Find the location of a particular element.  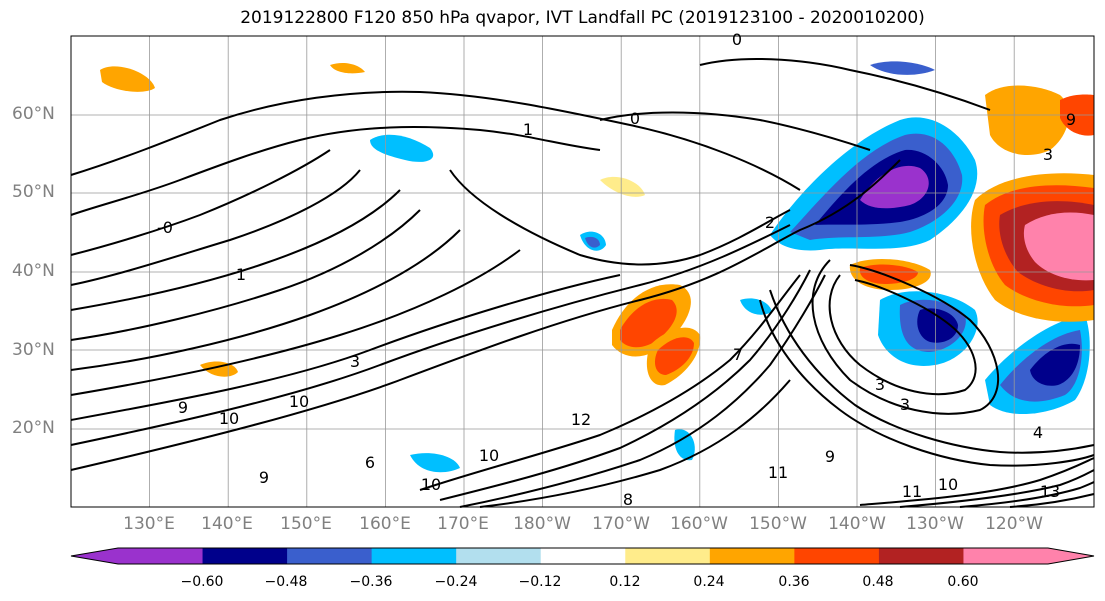

colorbar-tick-label: −0.24 is located at coordinates (456, 582).